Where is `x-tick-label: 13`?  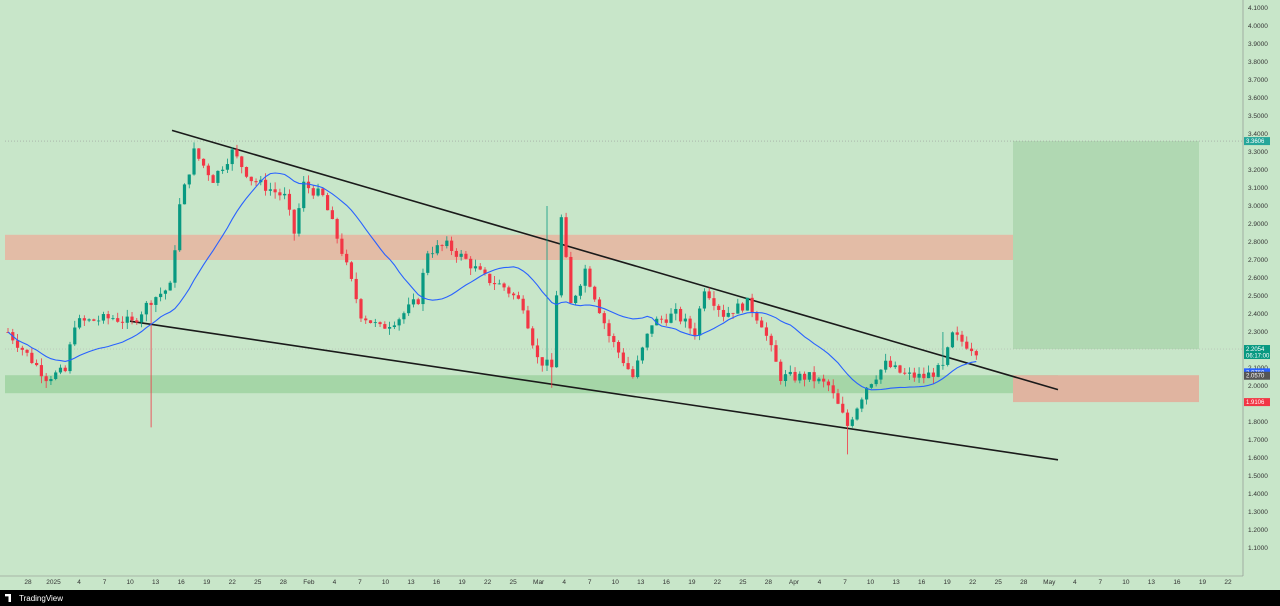 x-tick-label: 13 is located at coordinates (156, 582).